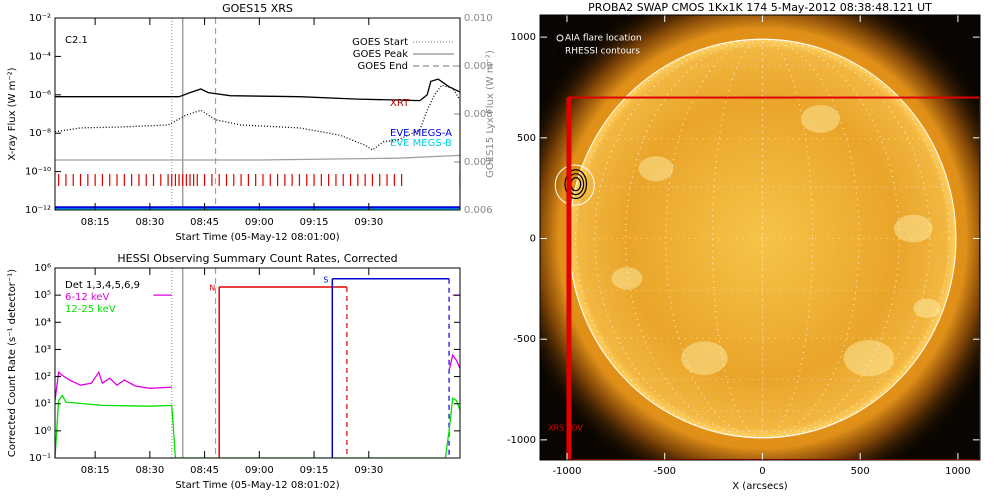 The width and height of the screenshot is (1000, 500). What do you see at coordinates (478, 18) in the screenshot?
I see `y2-tick-label: 0.010` at bounding box center [478, 18].